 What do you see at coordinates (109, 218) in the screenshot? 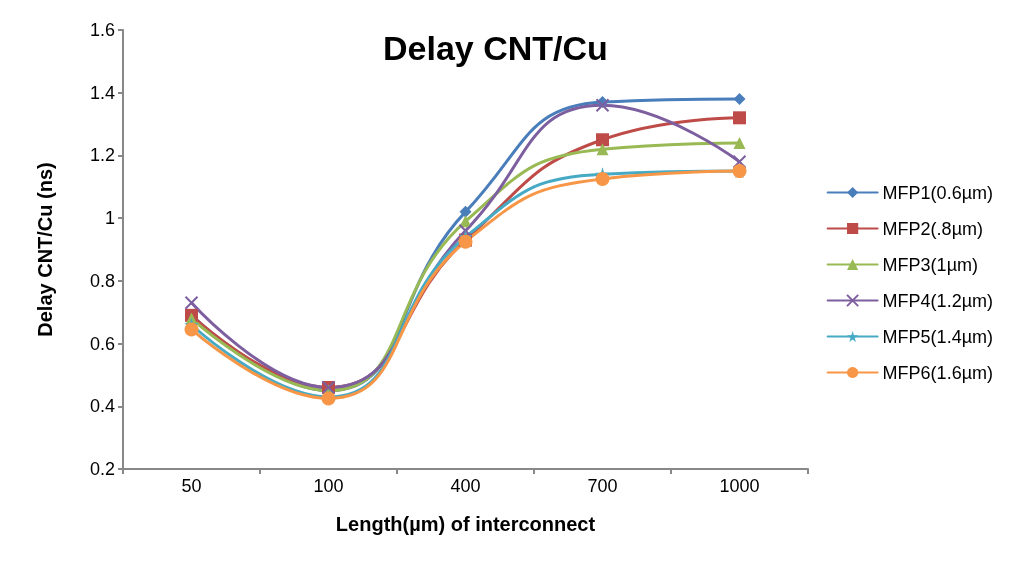
I see `y-tick-label: 1` at bounding box center [109, 218].